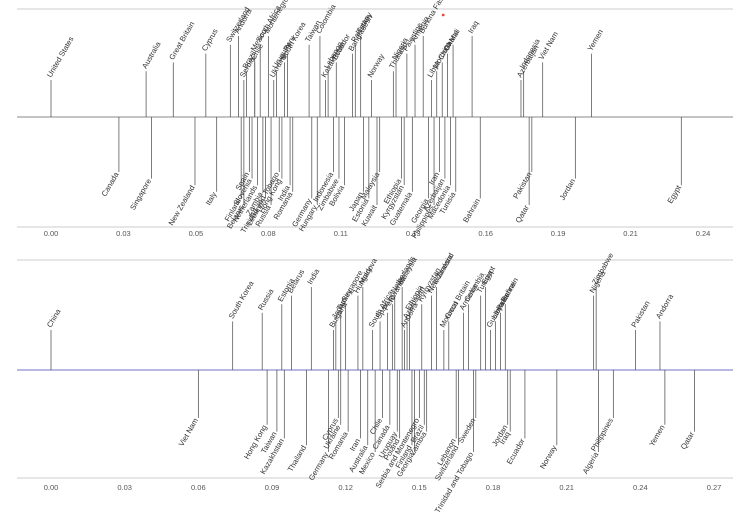 The width and height of the screenshot is (733, 512). Describe the element at coordinates (454, 35) in the screenshot. I see `data-label: Mali` at that location.